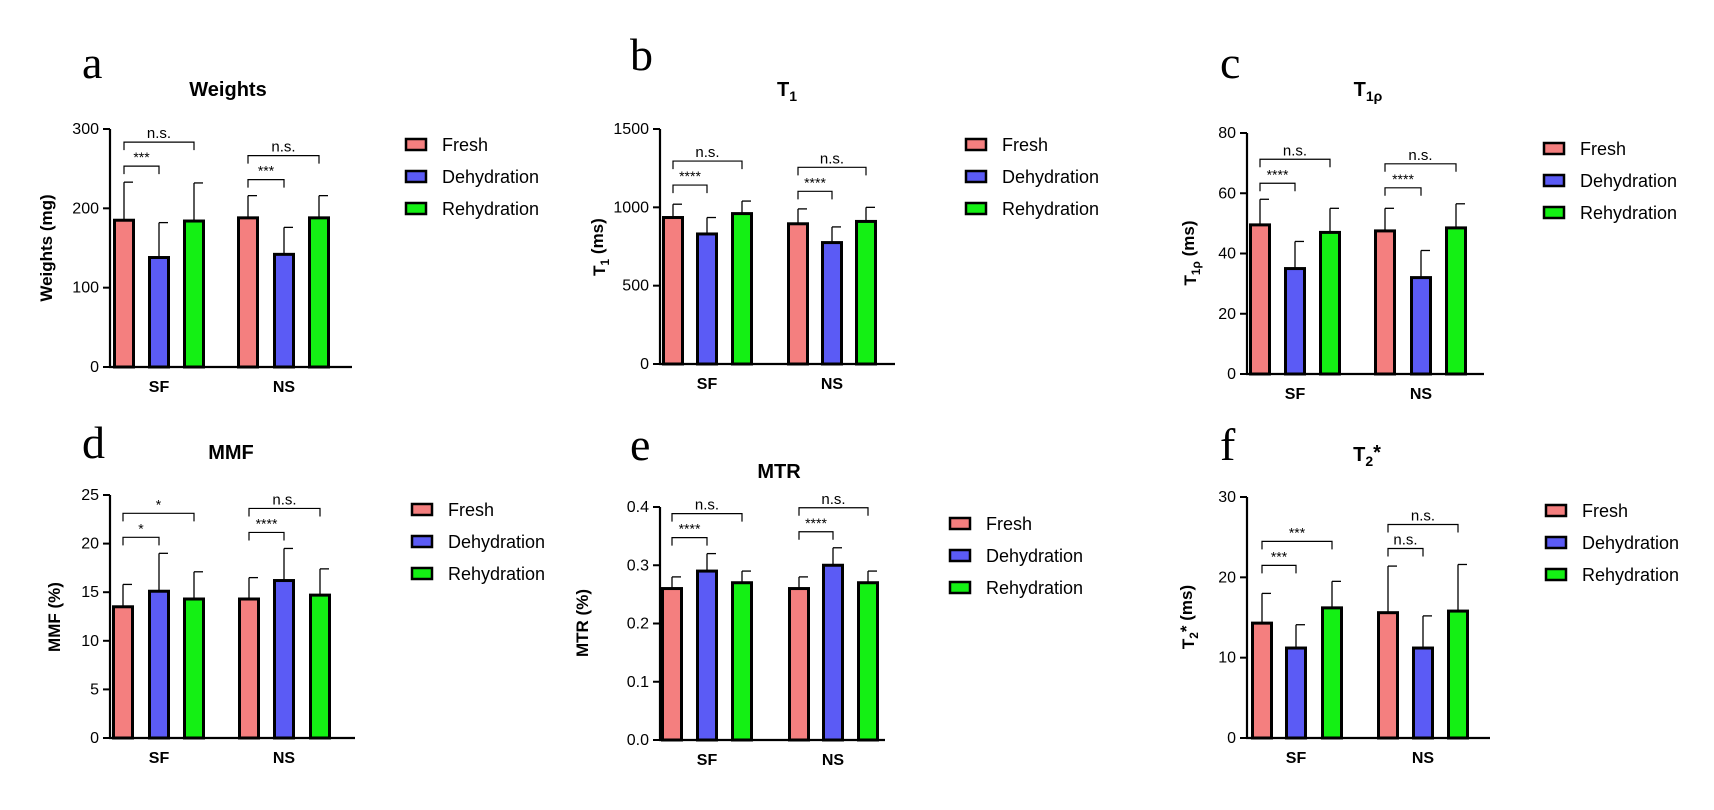 This screenshot has width=1714, height=810. Describe the element at coordinates (159, 664) in the screenshot. I see `bar-d-sf-dehydration` at that location.